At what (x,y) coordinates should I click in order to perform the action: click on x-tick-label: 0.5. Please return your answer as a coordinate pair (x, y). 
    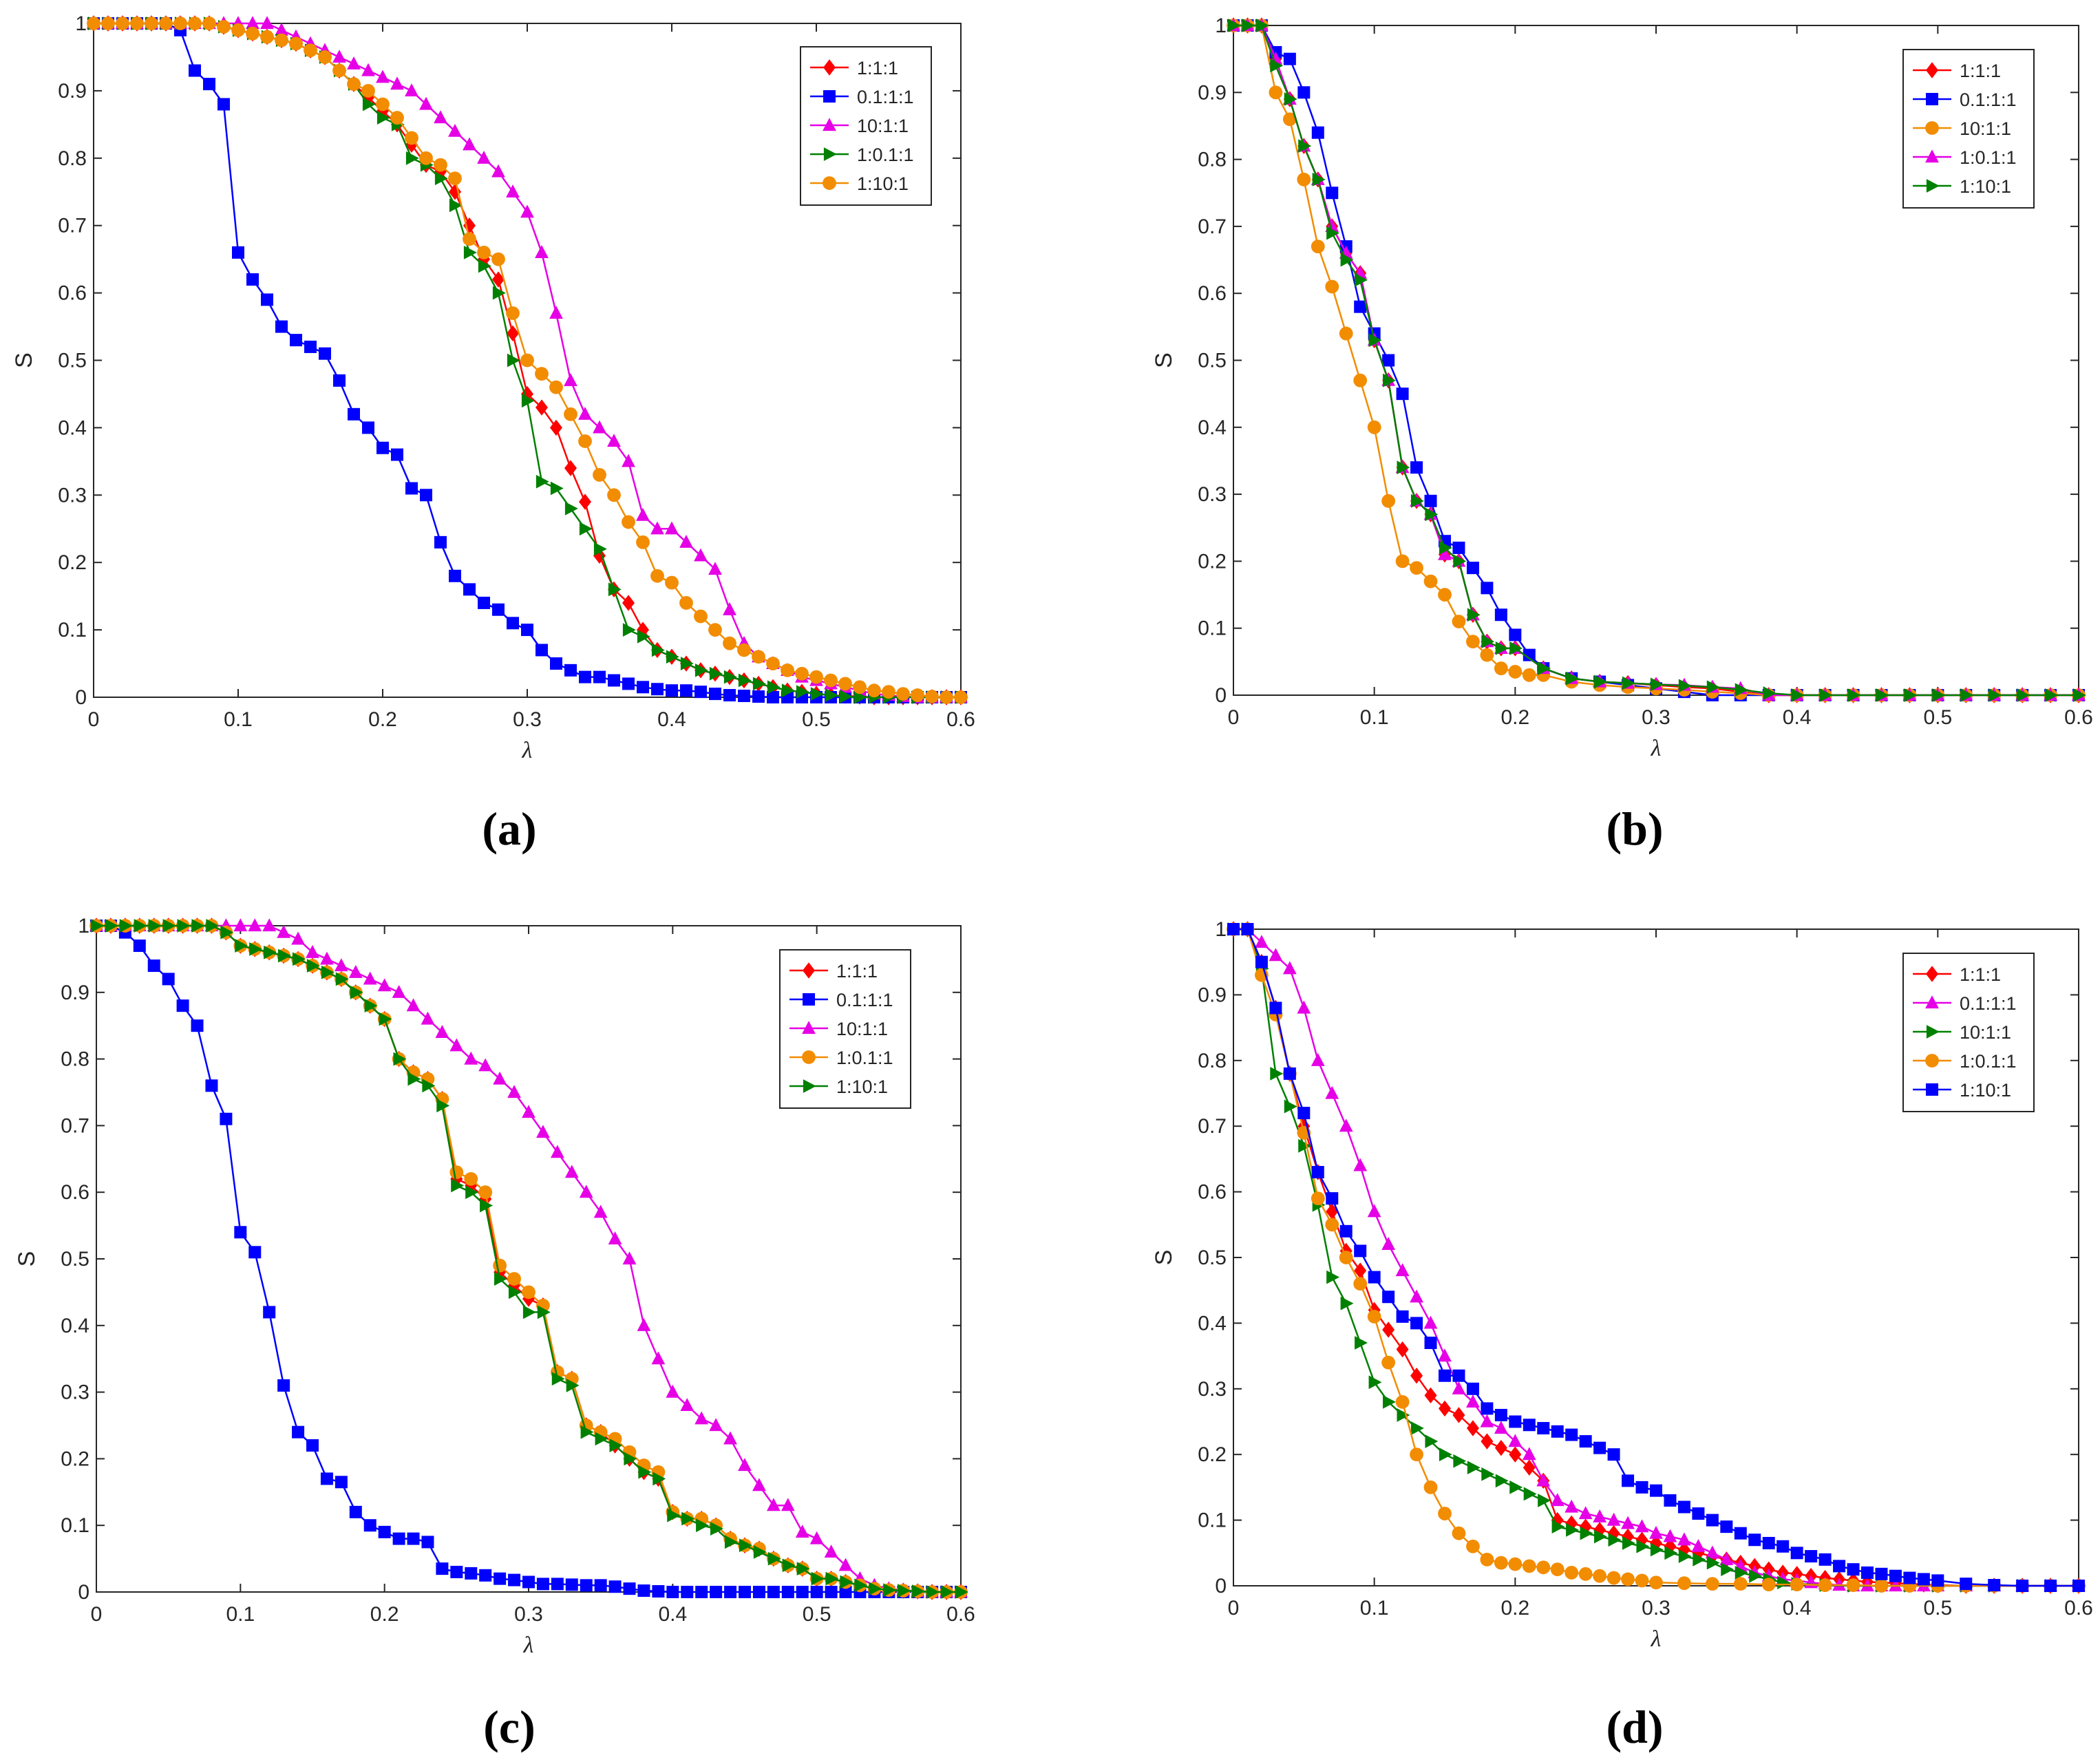
    Looking at the image, I should click on (816, 719).